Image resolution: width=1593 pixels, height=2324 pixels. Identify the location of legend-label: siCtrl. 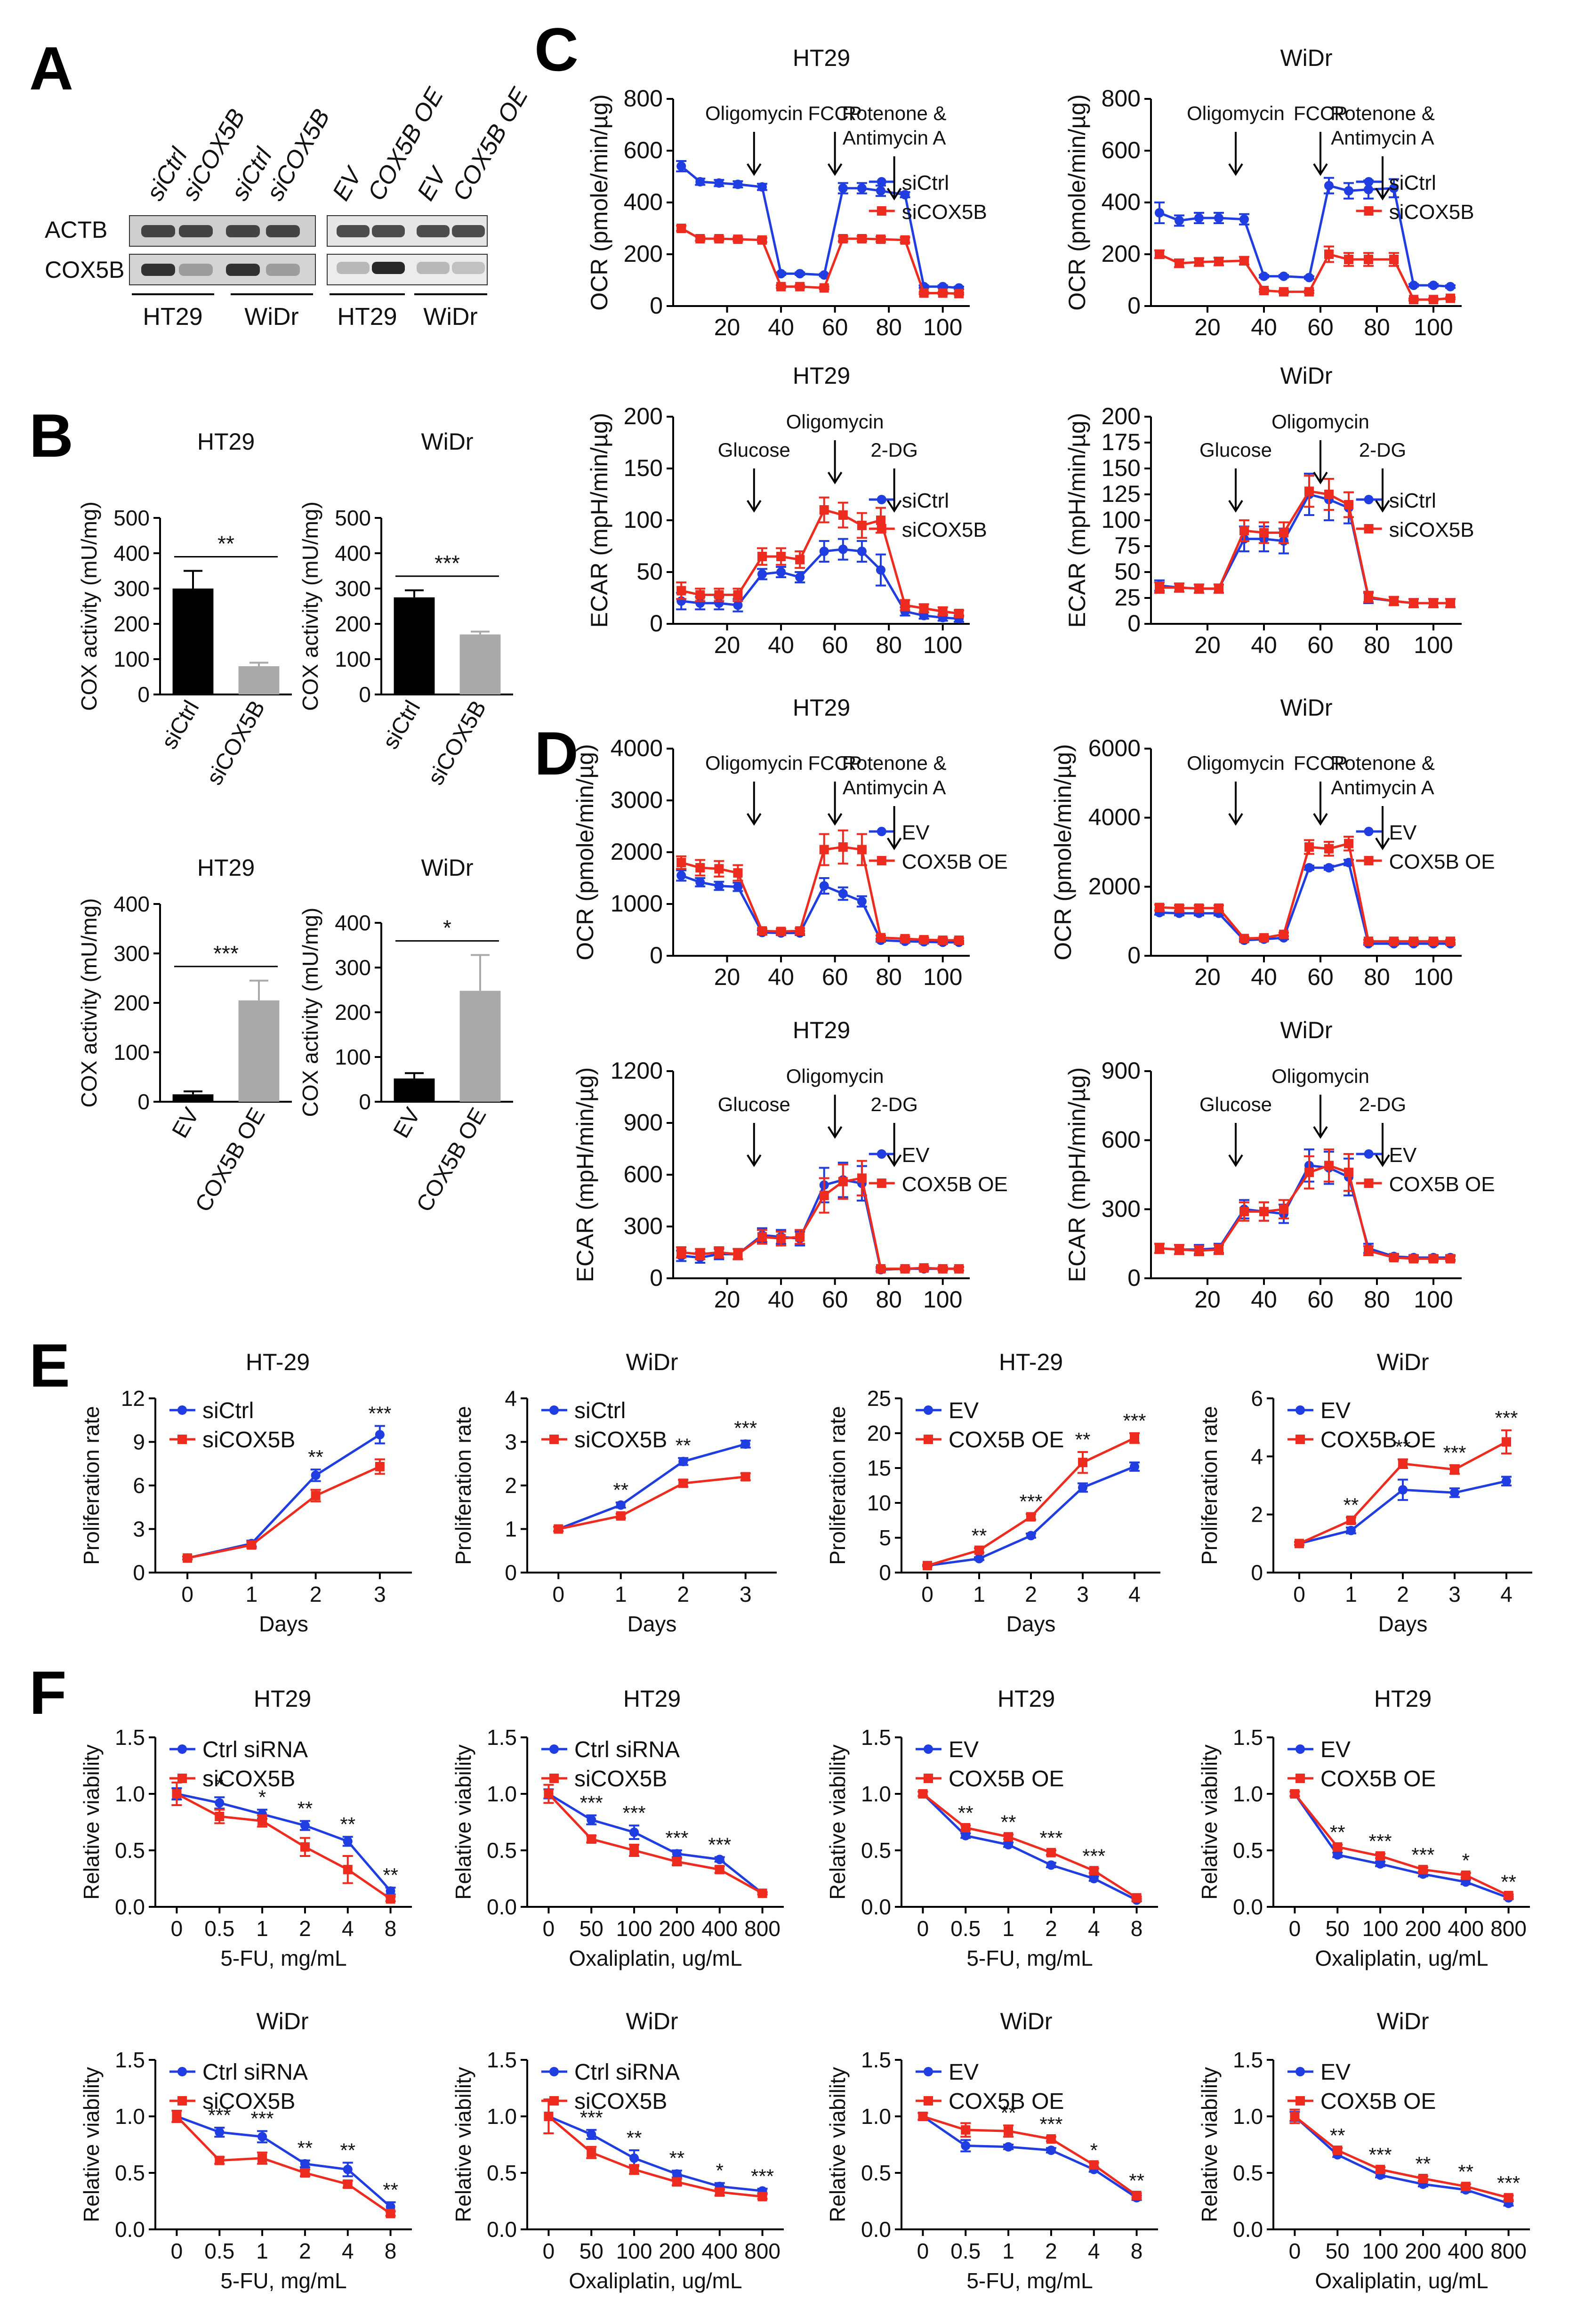
(1412, 182).